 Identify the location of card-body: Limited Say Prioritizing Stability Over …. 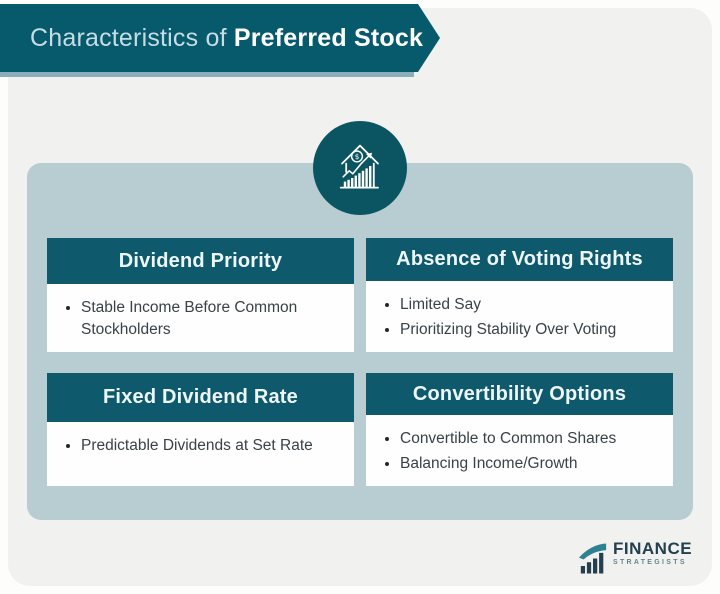
(519, 316).